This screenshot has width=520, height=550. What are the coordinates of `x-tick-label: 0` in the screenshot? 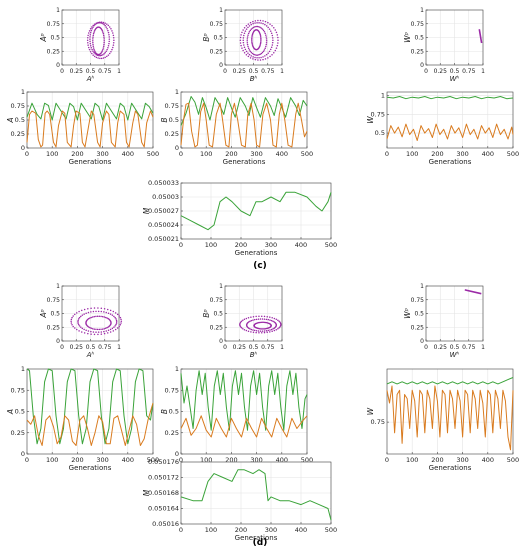 It's located at (426, 347).